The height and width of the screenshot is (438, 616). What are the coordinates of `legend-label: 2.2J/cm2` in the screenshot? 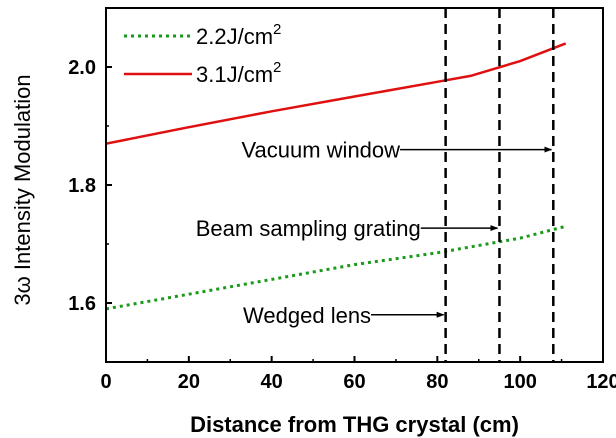 It's located at (238, 35).